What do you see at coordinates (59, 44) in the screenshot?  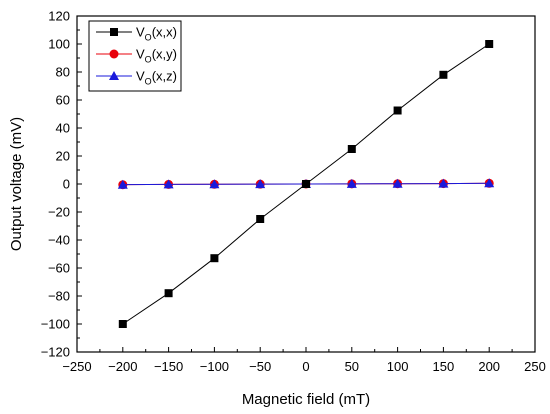 I see `y-tick-label: 100` at bounding box center [59, 44].